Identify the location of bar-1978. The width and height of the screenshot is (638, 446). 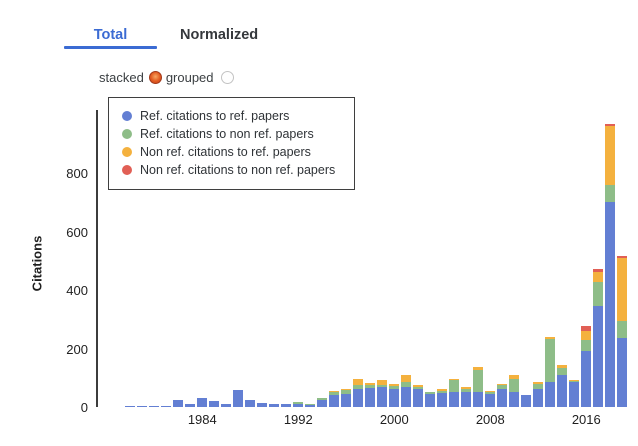
(130, 406).